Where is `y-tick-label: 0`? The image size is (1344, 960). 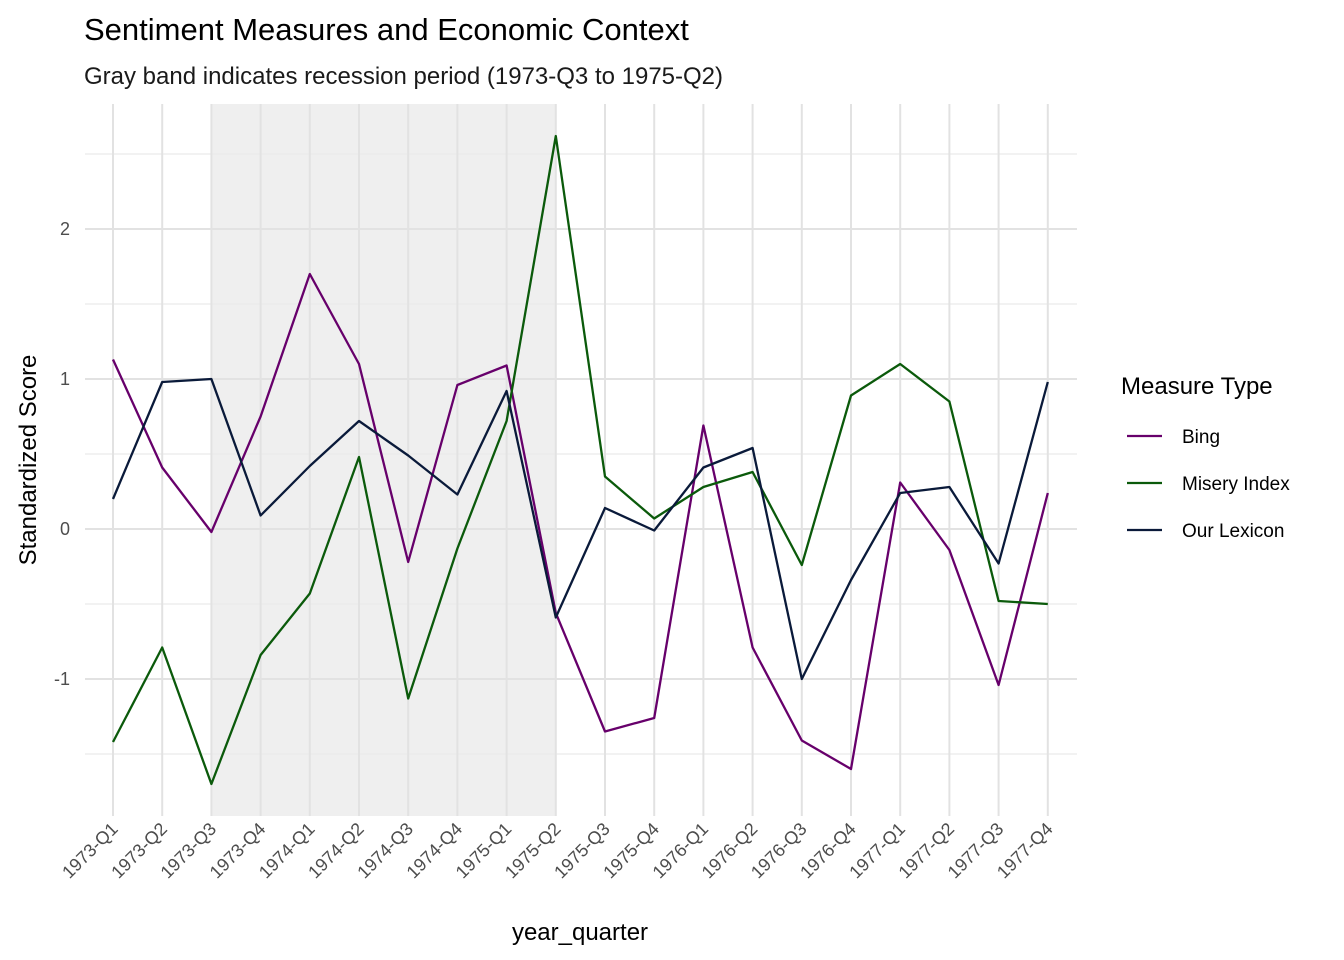
y-tick-label: 0 is located at coordinates (65, 529).